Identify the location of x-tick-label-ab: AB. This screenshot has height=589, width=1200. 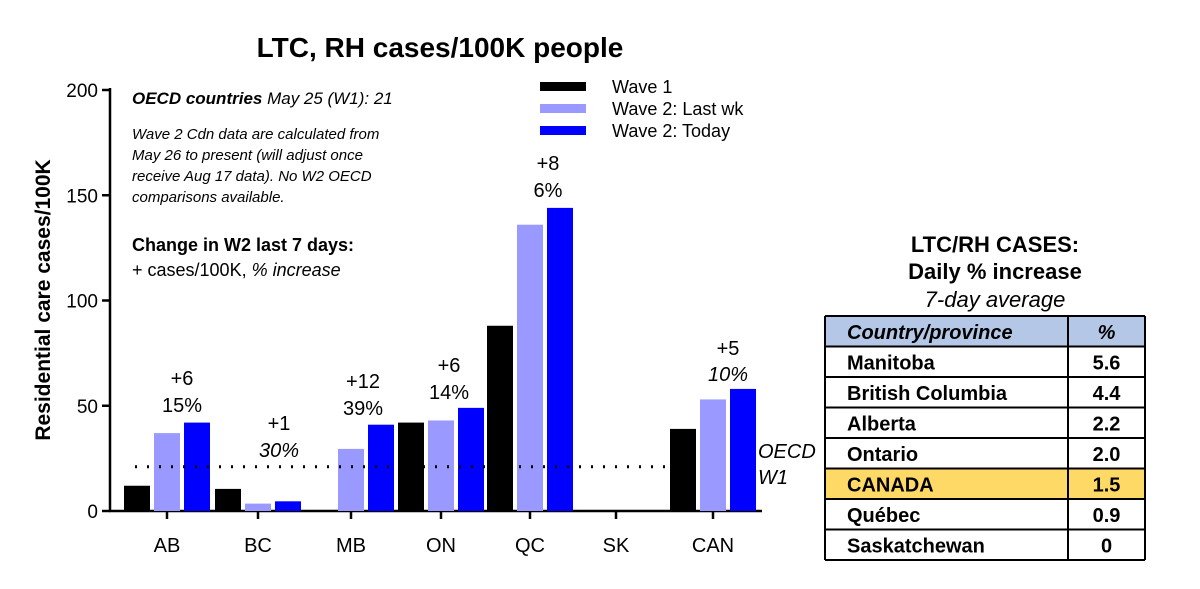
(167, 546).